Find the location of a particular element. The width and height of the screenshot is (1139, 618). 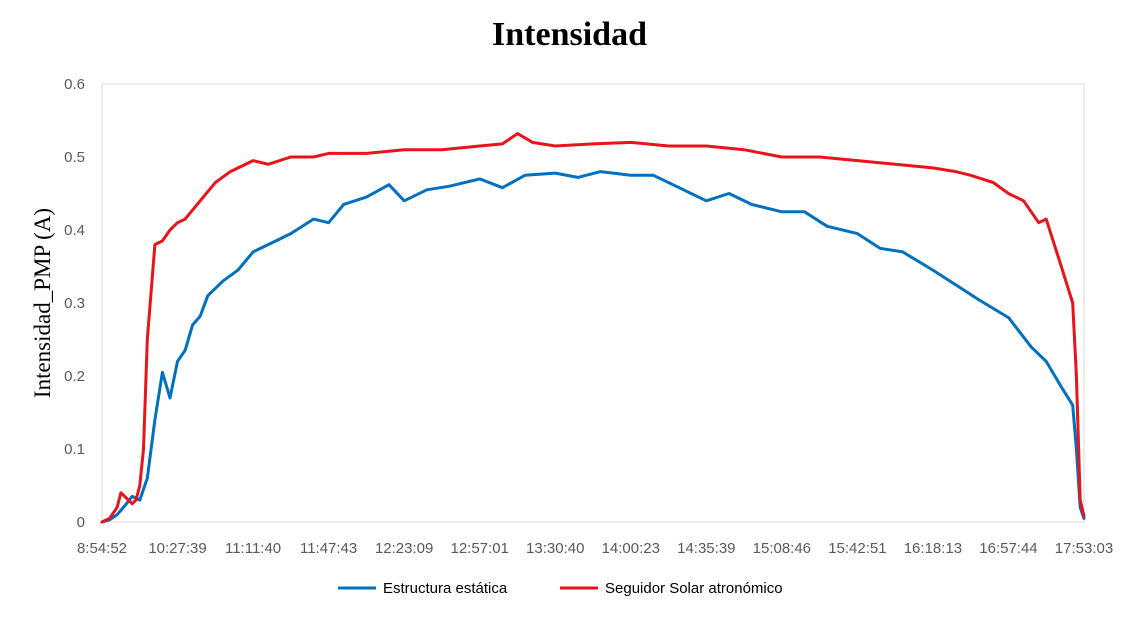

x-tick-label: 13:30:40 is located at coordinates (555, 548).